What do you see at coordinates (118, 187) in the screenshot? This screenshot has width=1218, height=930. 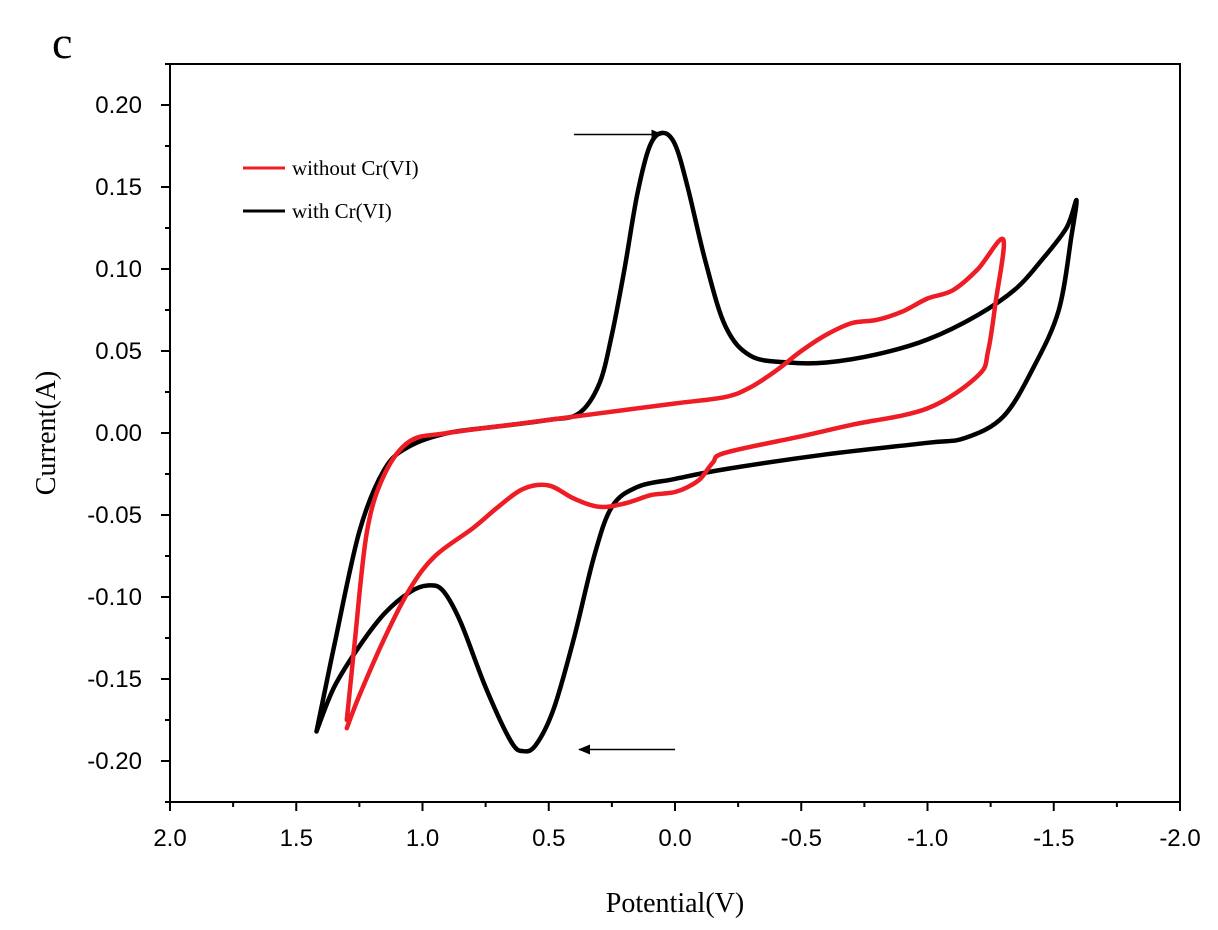 I see `y-tick-label: 0.15` at bounding box center [118, 187].